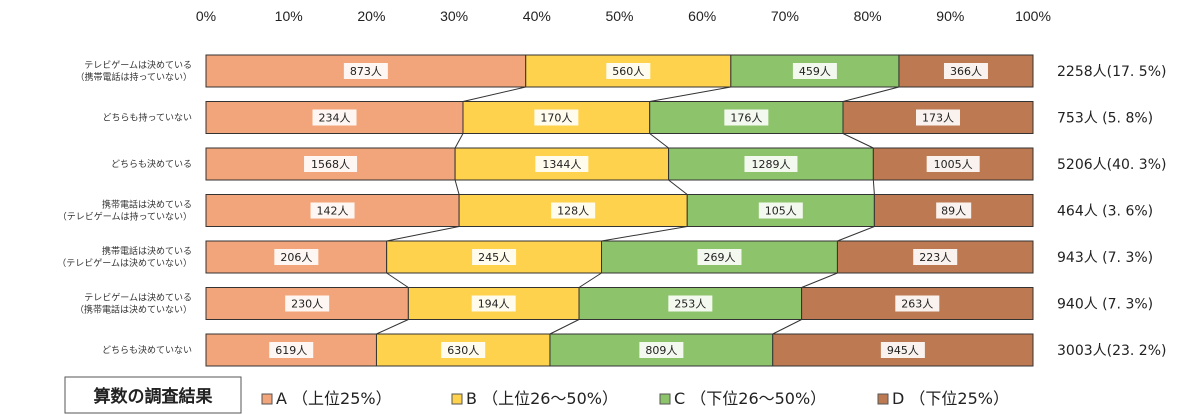 Image resolution: width=1184 pixels, height=414 pixels. What do you see at coordinates (938, 118) in the screenshot?
I see `data-label: 173人` at bounding box center [938, 118].